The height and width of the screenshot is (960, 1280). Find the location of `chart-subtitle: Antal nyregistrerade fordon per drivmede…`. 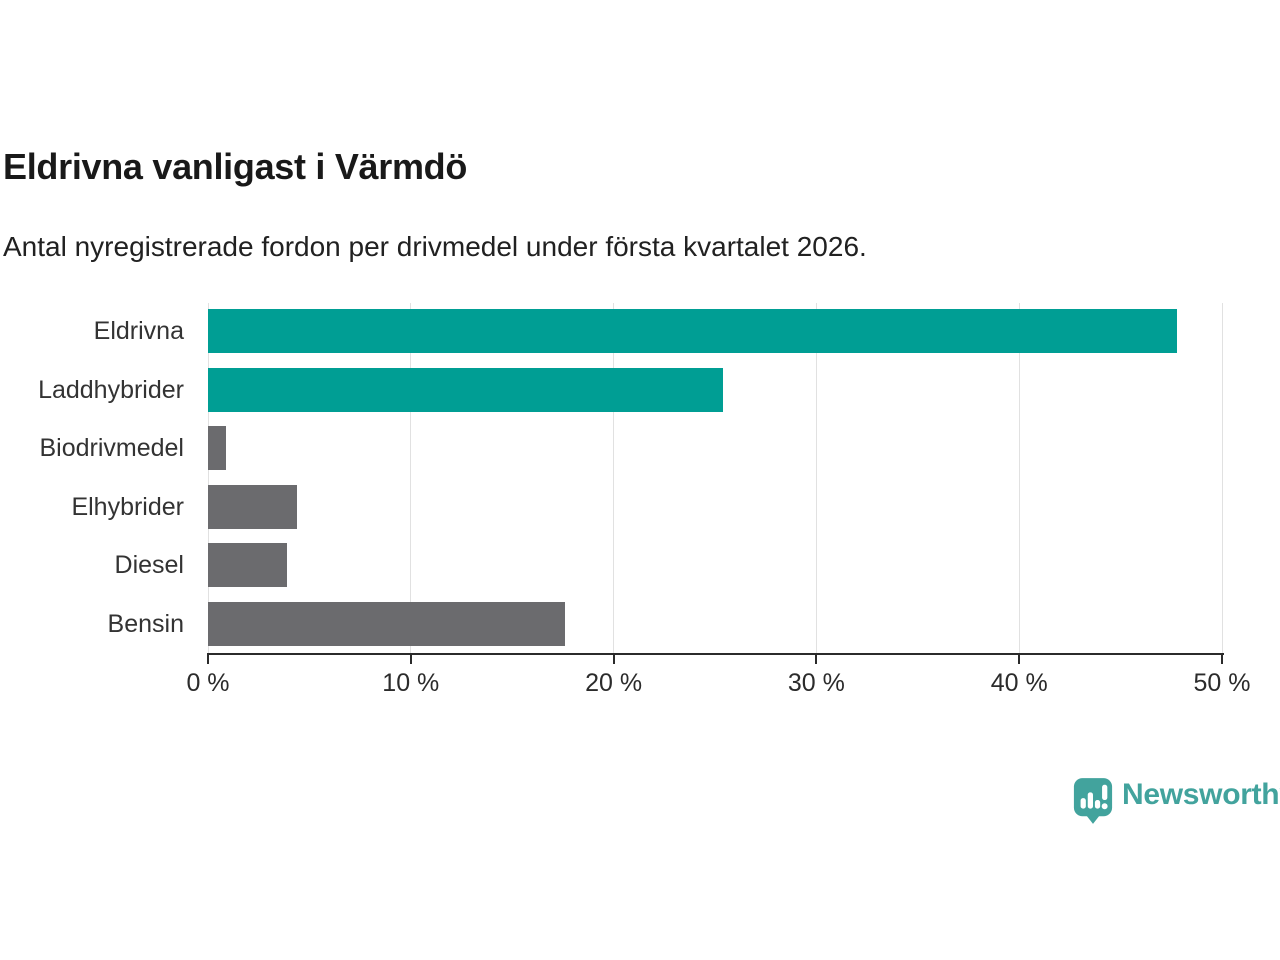

chart-subtitle: Antal nyregistrerade fordon per drivmede… is located at coordinates (435, 246).